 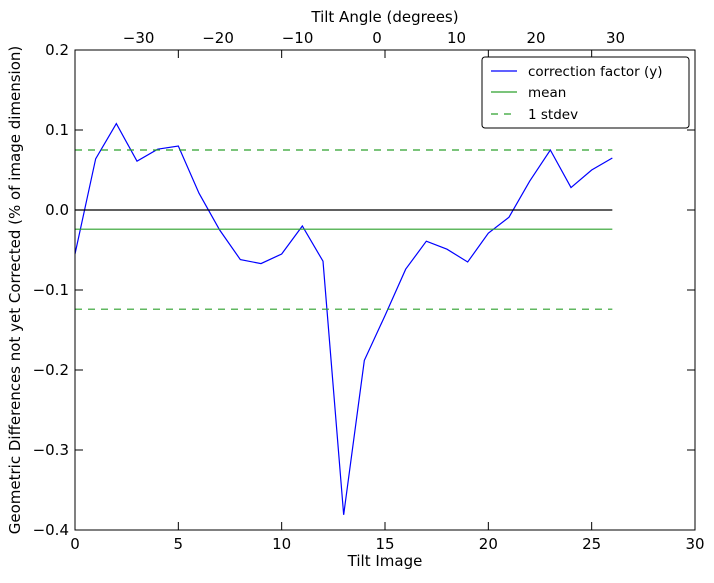 I want to click on y-tick-label: 0.1, so click(x=57, y=130).